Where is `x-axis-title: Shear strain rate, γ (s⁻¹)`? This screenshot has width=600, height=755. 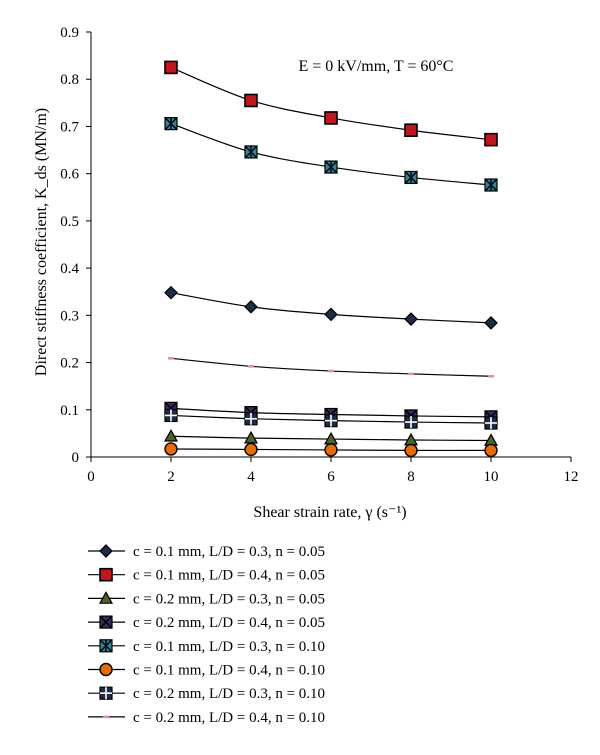 x-axis-title: Shear strain rate, γ (s⁻¹) is located at coordinates (329, 512).